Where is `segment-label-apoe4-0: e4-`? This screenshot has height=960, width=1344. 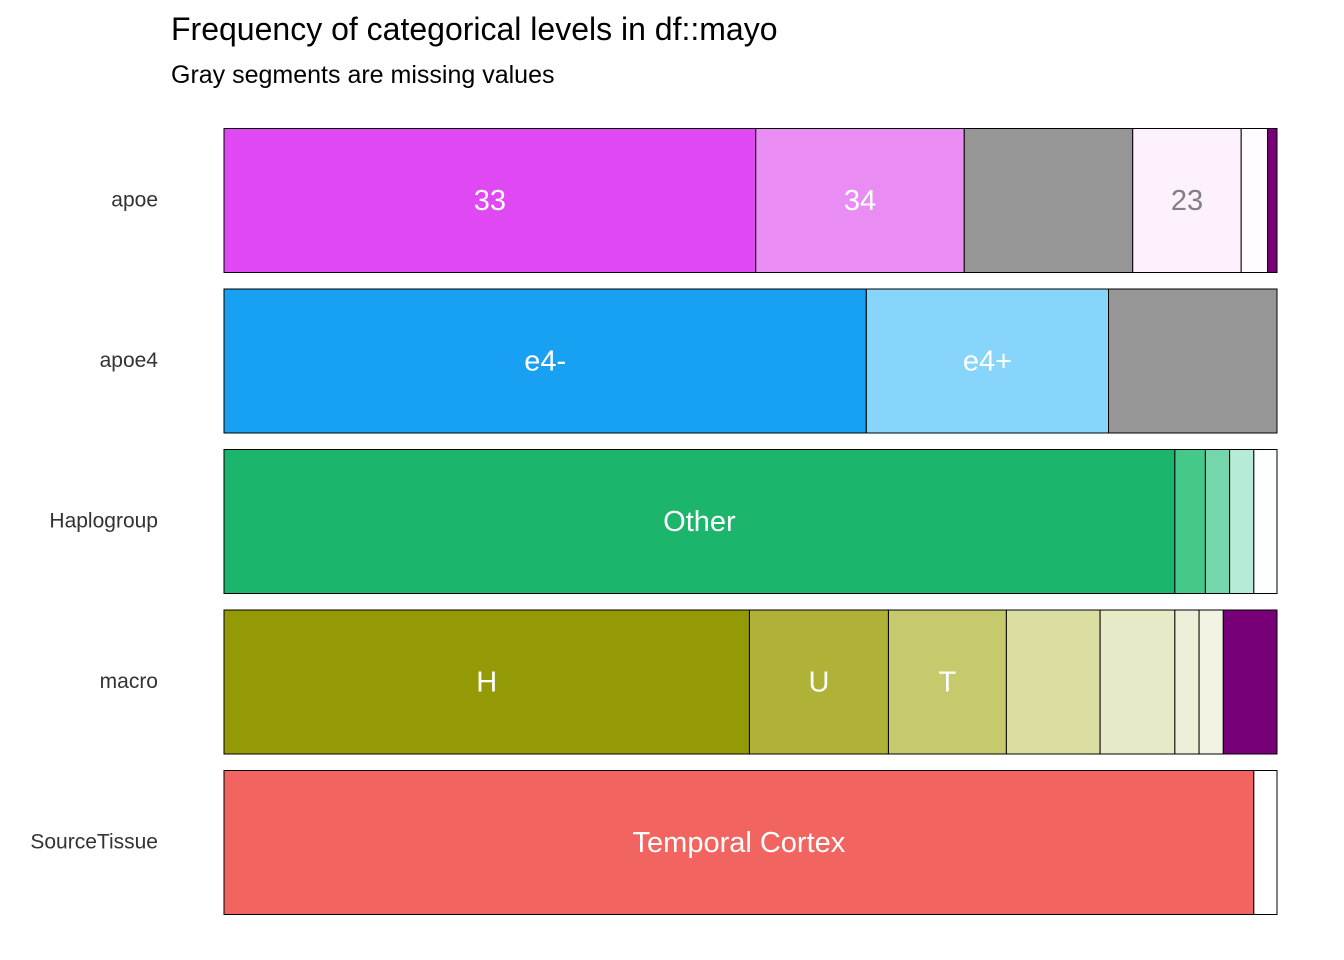 segment-label-apoe4-0: e4- is located at coordinates (545, 362).